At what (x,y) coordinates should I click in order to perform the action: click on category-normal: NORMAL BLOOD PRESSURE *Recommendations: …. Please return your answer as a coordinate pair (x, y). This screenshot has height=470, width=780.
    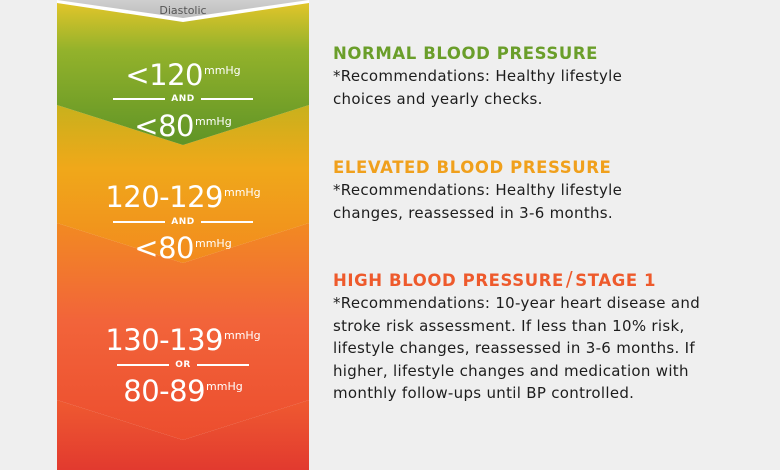
    Looking at the image, I should click on (553, 76).